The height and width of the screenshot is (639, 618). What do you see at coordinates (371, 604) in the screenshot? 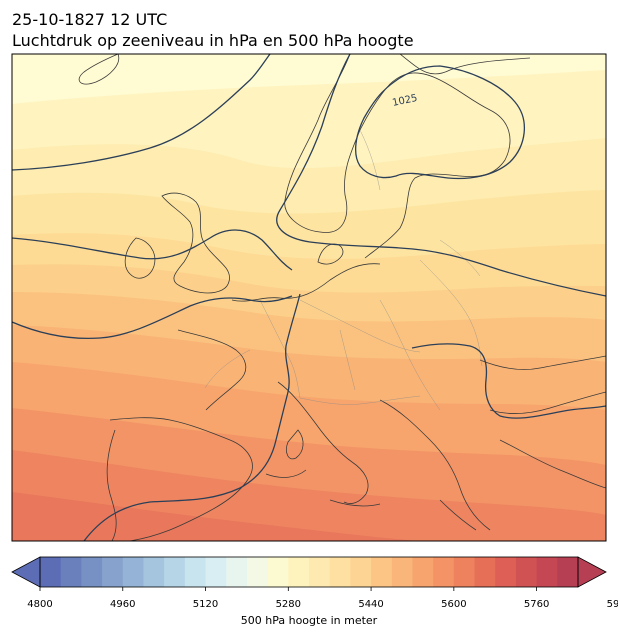
I see `colorbar-tick-label: 5440` at bounding box center [371, 604].